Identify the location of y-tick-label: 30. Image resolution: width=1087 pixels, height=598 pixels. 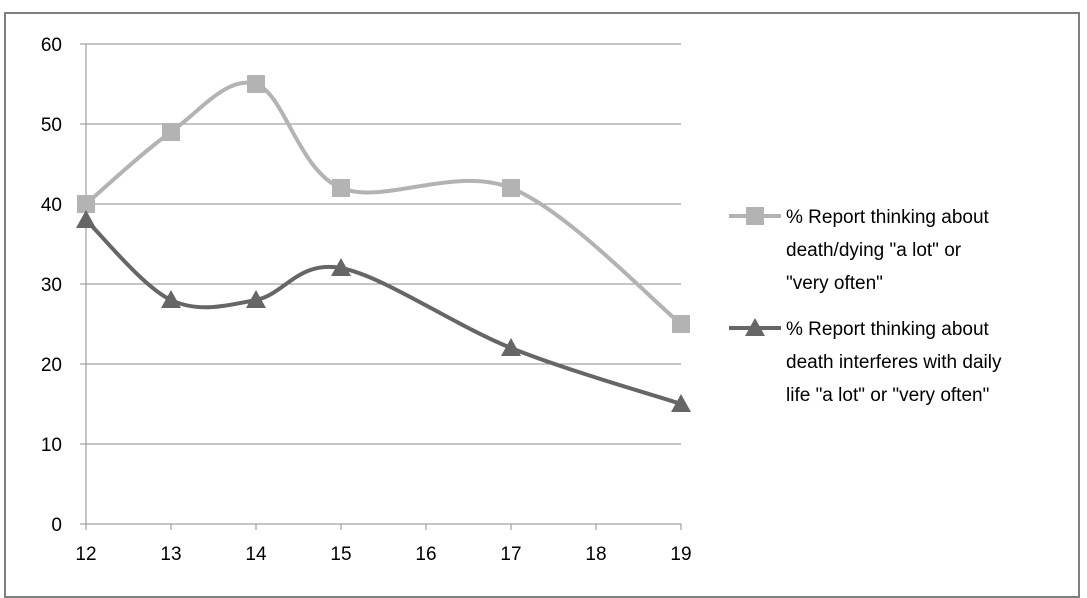
(51, 285).